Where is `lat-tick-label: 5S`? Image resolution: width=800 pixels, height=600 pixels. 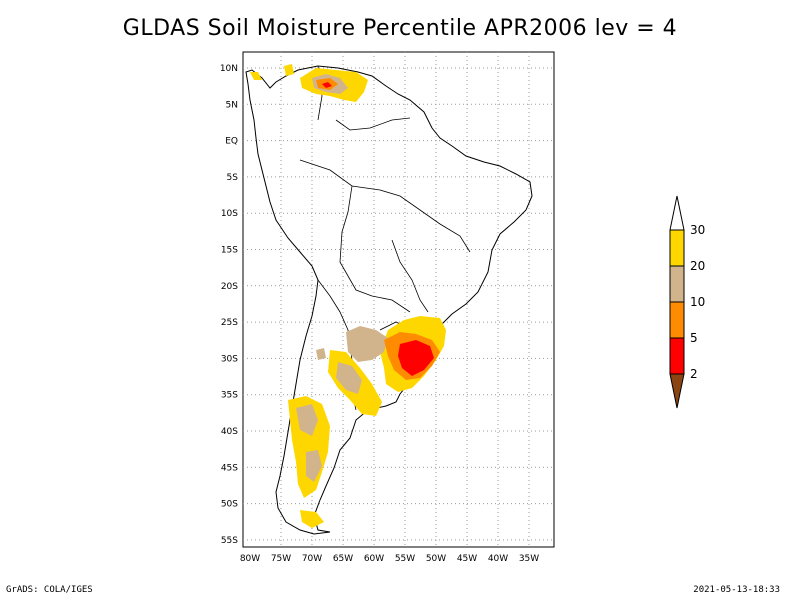 lat-tick-label: 5S is located at coordinates (233, 178).